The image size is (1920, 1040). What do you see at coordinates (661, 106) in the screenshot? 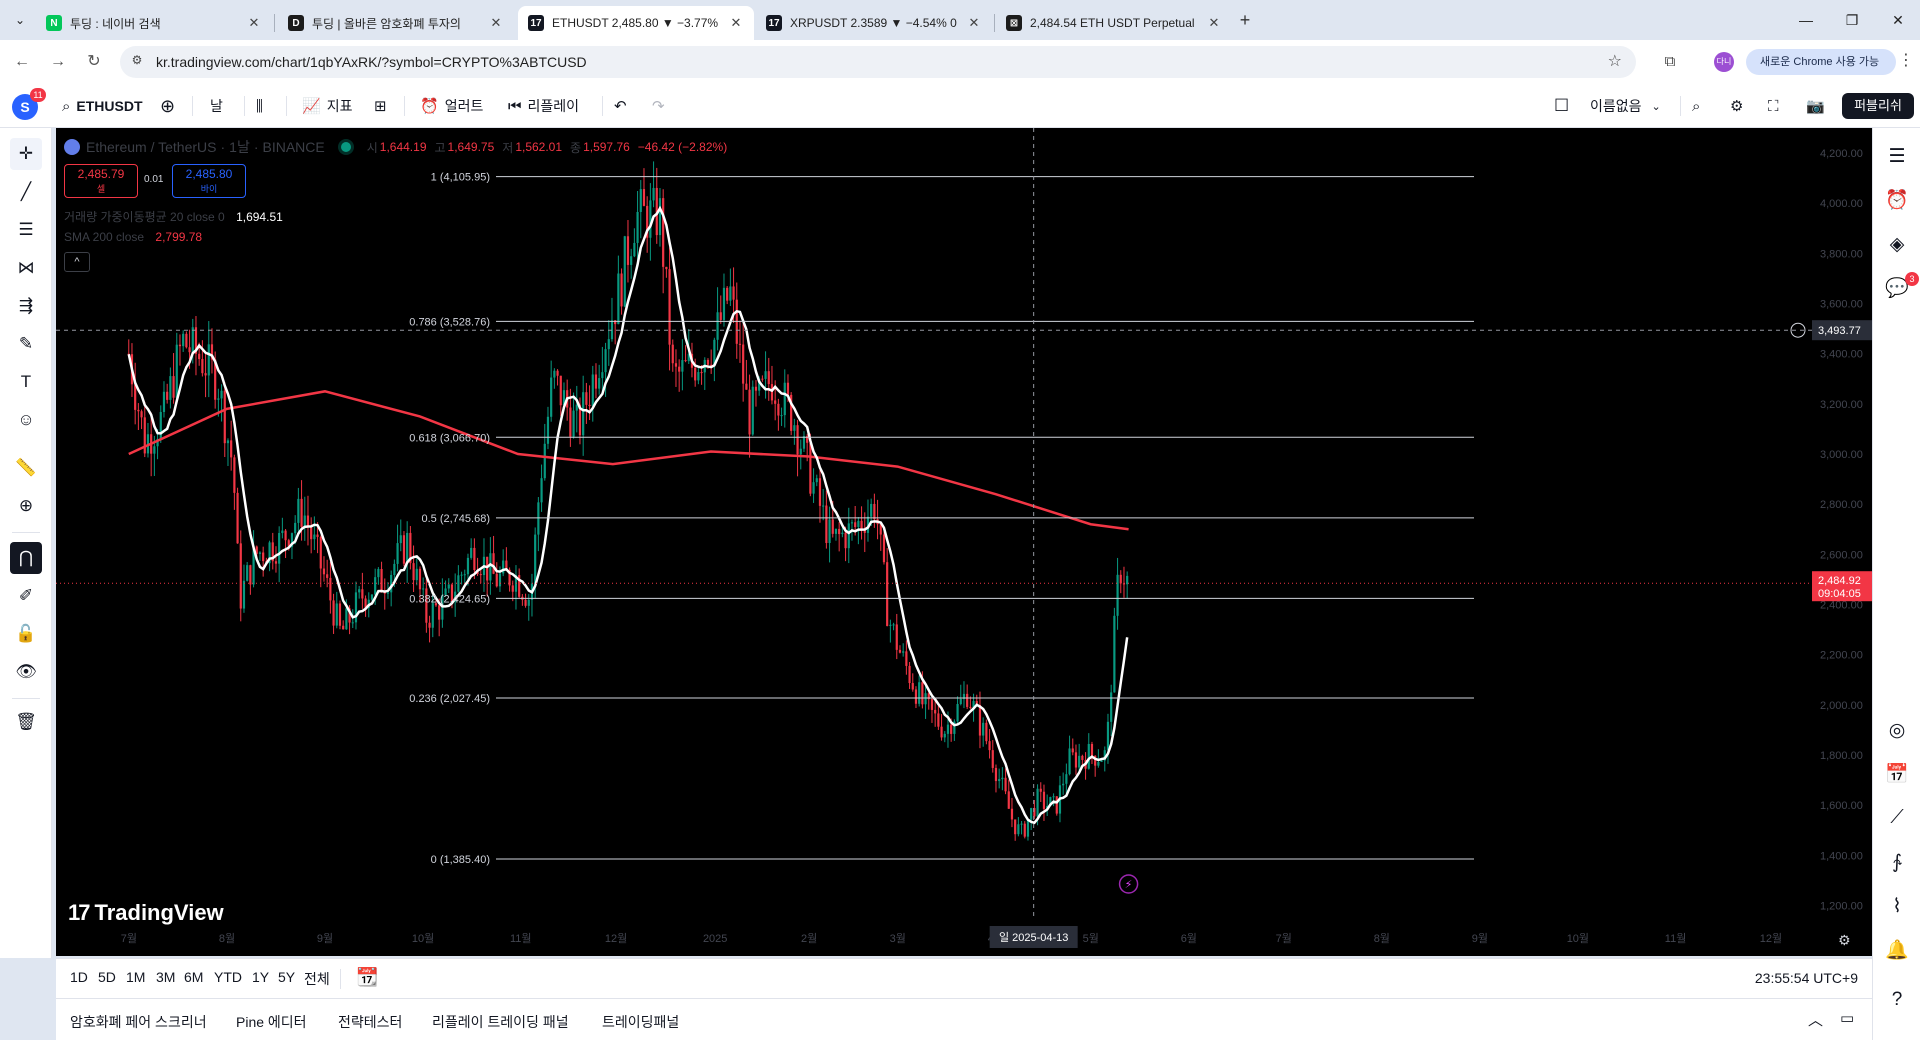
I see `redo-button: ↷` at bounding box center [661, 106].